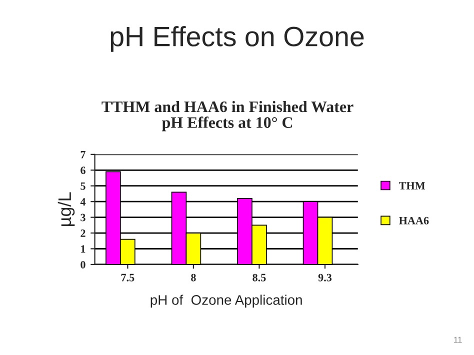 The width and height of the screenshot is (474, 355). What do you see at coordinates (458, 339) in the screenshot?
I see `text: 11` at bounding box center [458, 339].